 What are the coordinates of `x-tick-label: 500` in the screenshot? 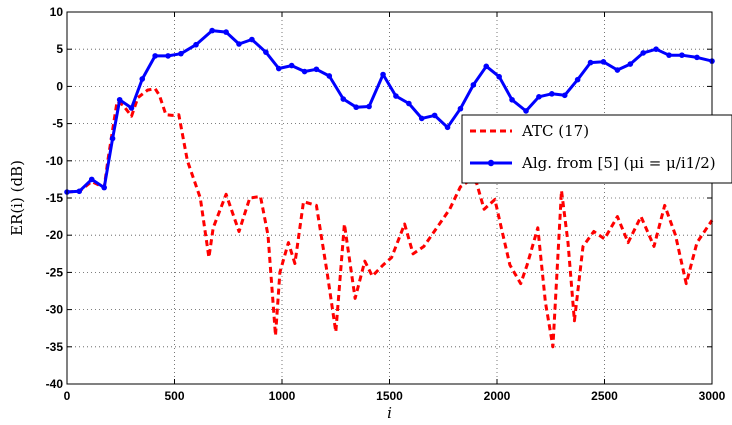 It's located at (174, 396).